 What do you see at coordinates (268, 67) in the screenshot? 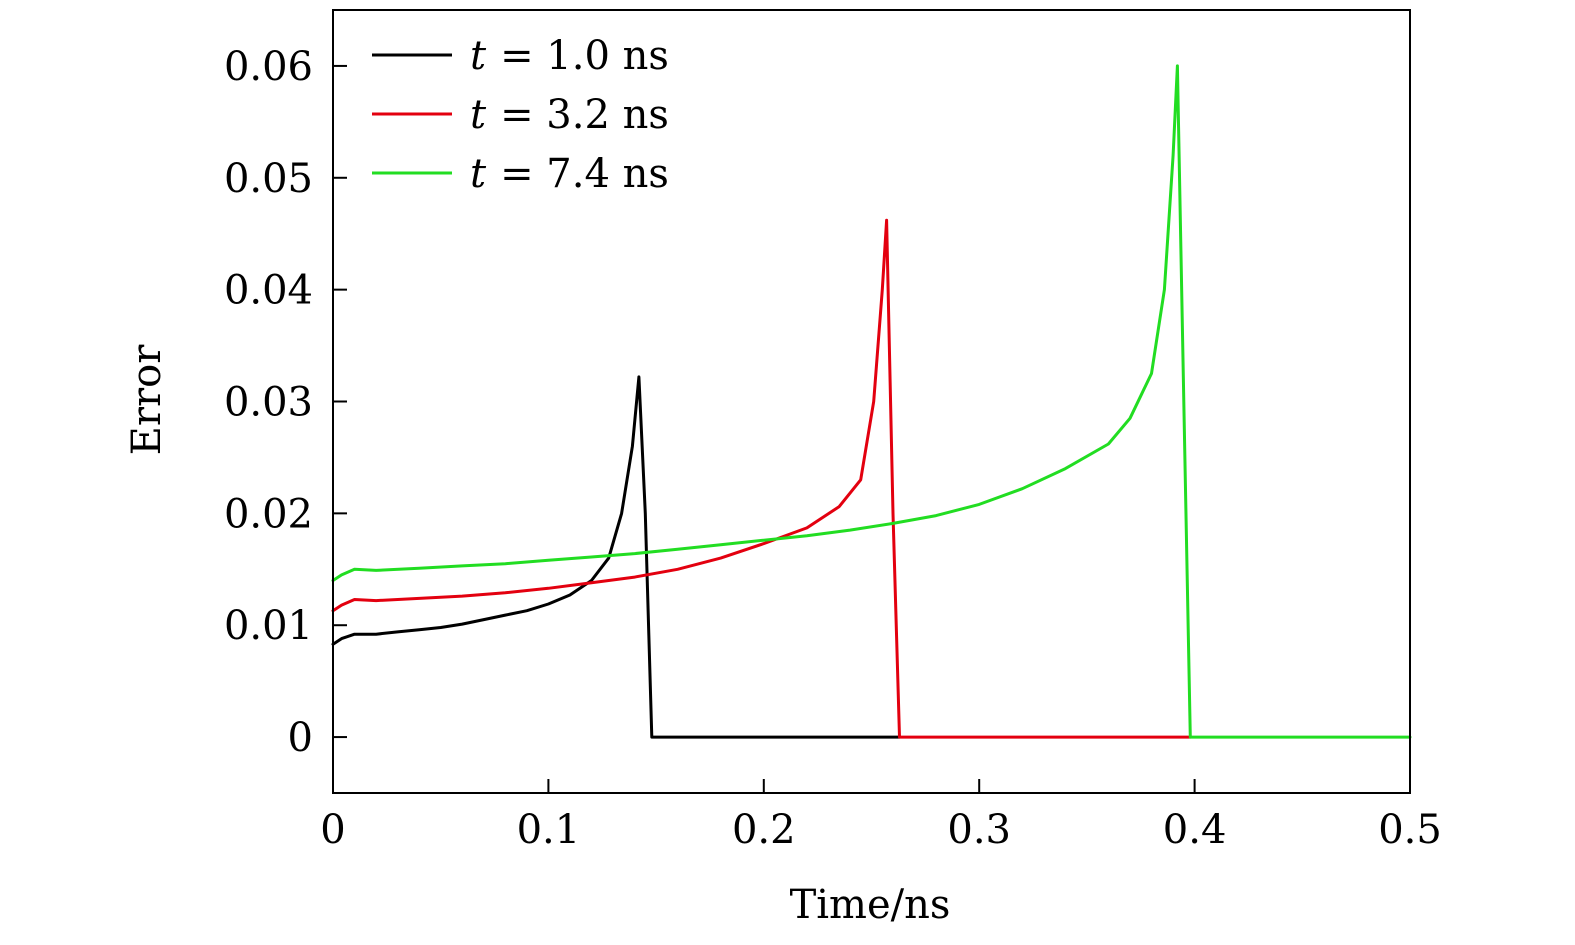
I see `y-tick-label: 0.06` at bounding box center [268, 67].